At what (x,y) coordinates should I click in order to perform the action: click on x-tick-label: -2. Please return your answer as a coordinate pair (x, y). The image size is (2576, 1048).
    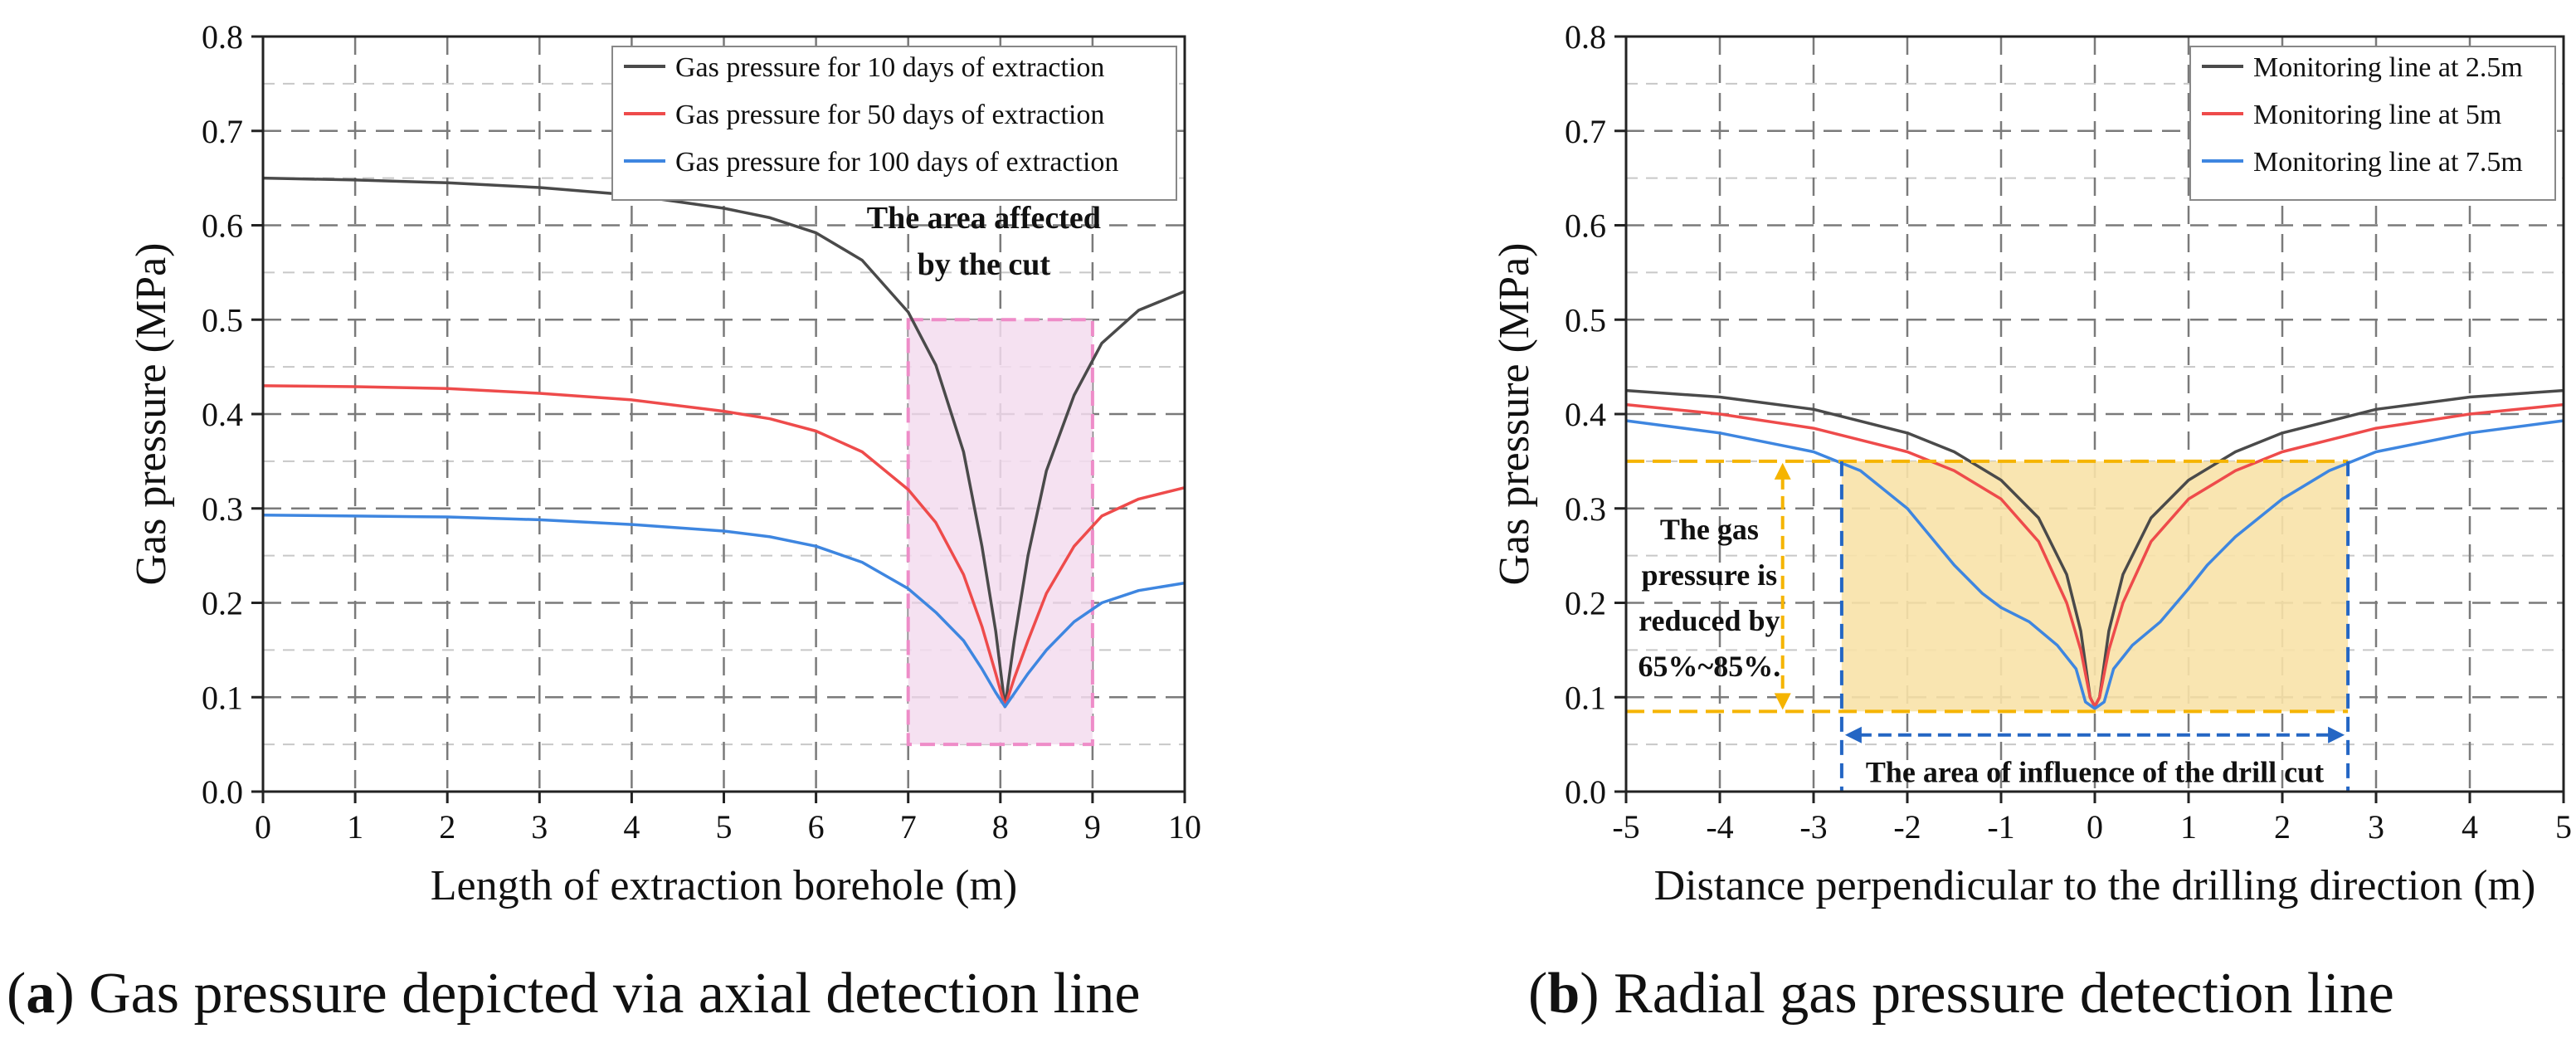
    Looking at the image, I should click on (1907, 827).